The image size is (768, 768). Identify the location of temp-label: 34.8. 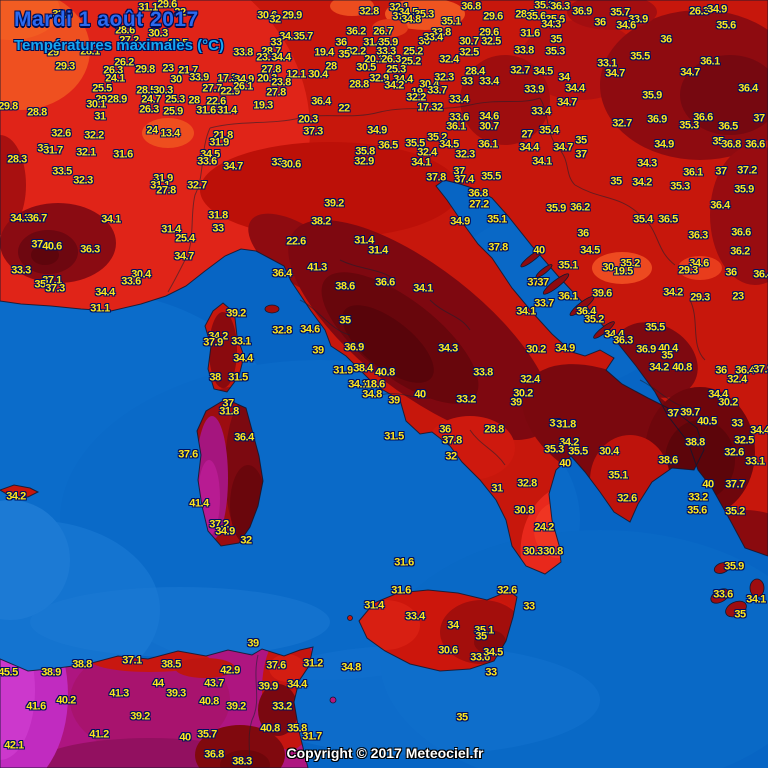
(351, 667).